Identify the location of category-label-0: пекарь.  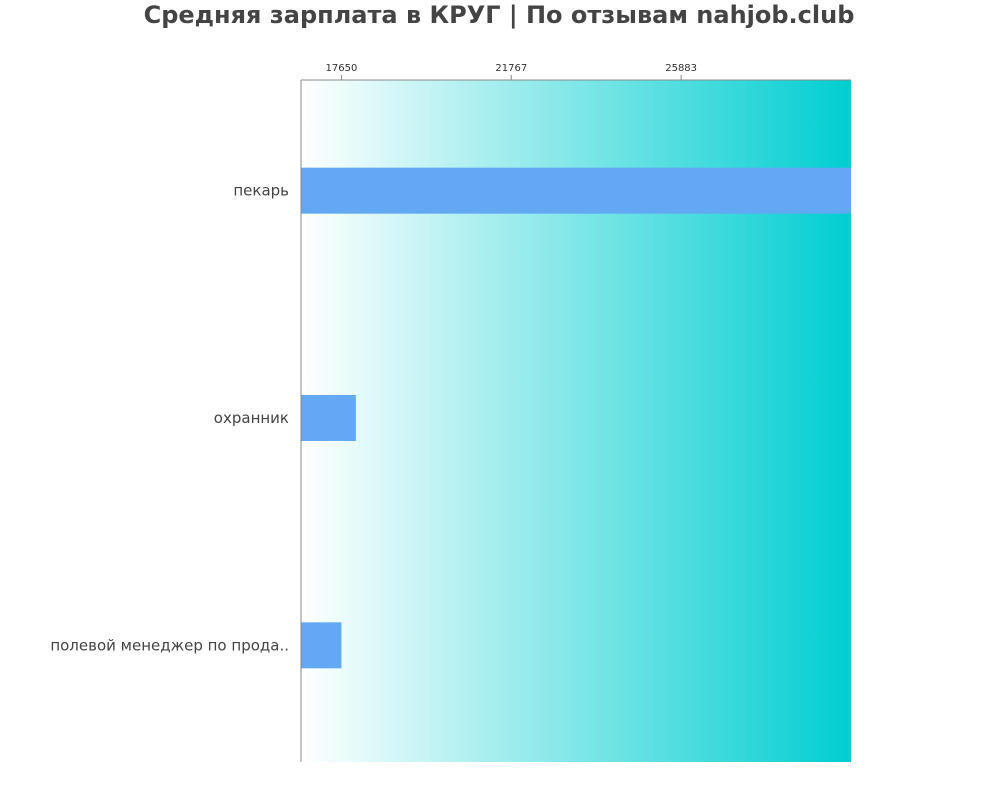
(261, 191).